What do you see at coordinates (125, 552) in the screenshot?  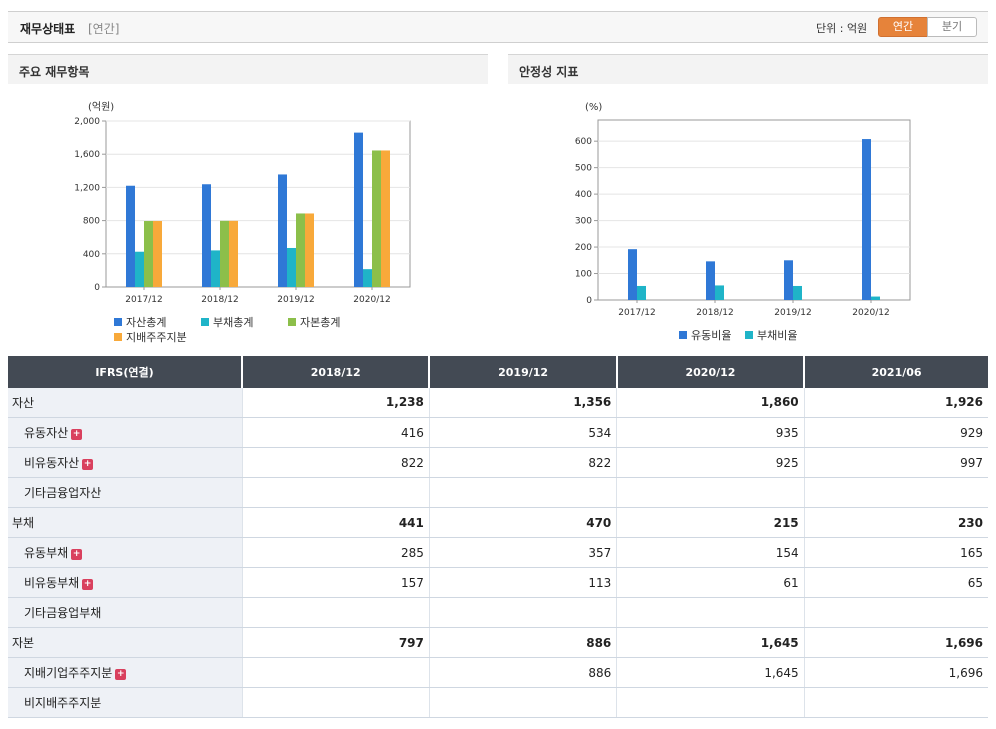 I see `row-label-cell: 유동부채 +` at bounding box center [125, 552].